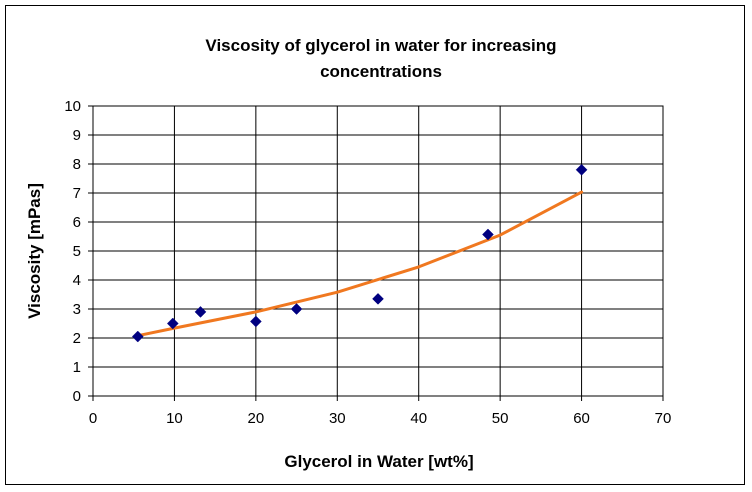  Describe the element at coordinates (418, 418) in the screenshot. I see `x-tick-label: 40` at that location.